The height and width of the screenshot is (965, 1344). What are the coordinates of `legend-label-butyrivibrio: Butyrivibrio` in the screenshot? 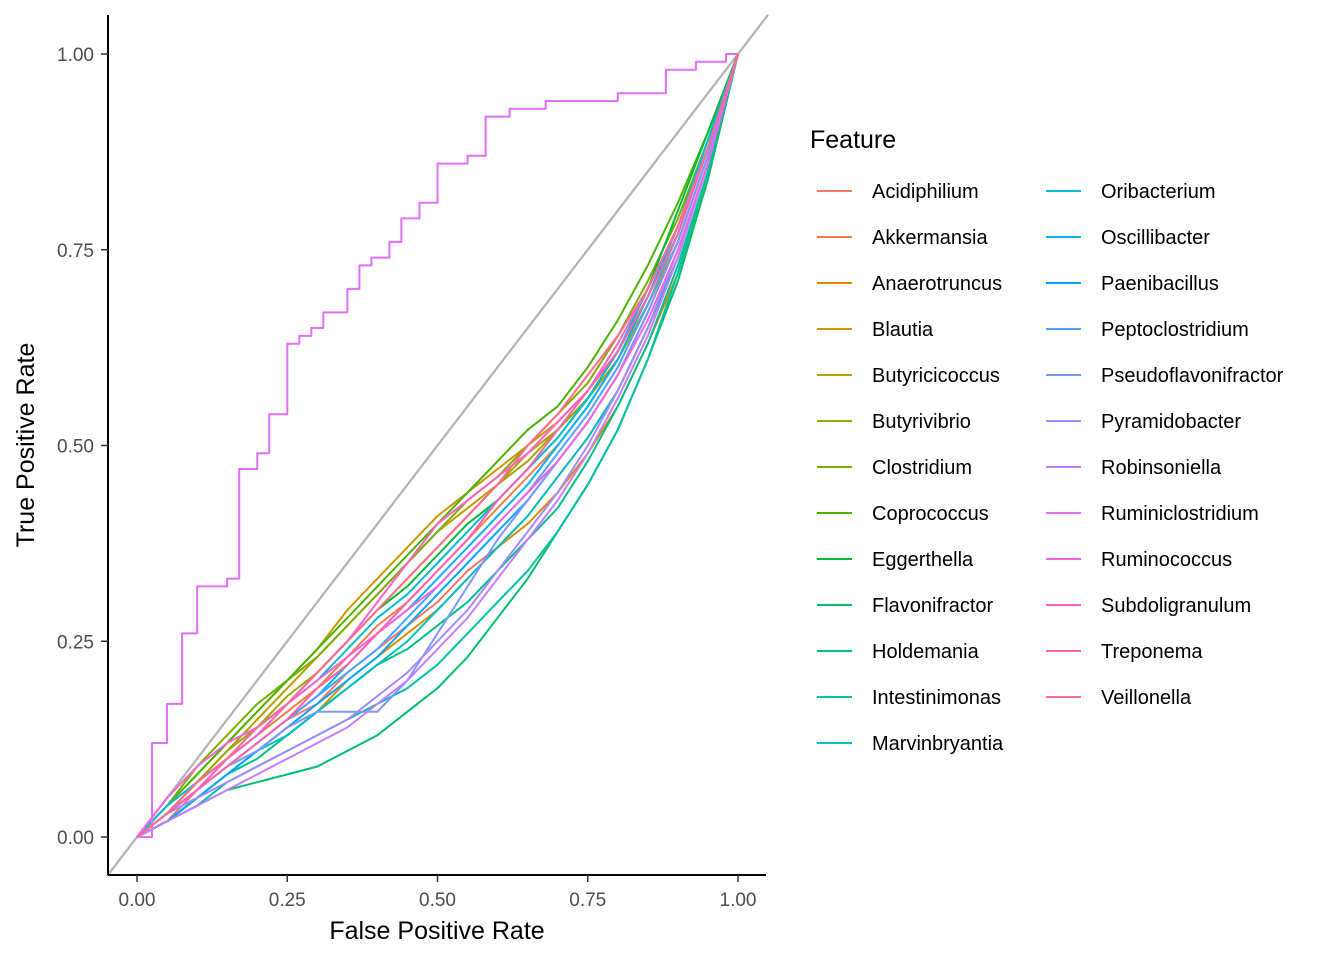 It's located at (921, 422).